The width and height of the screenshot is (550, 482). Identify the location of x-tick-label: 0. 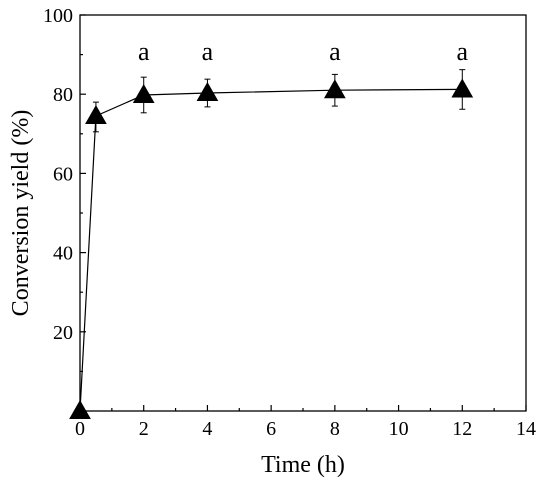
(80, 429).